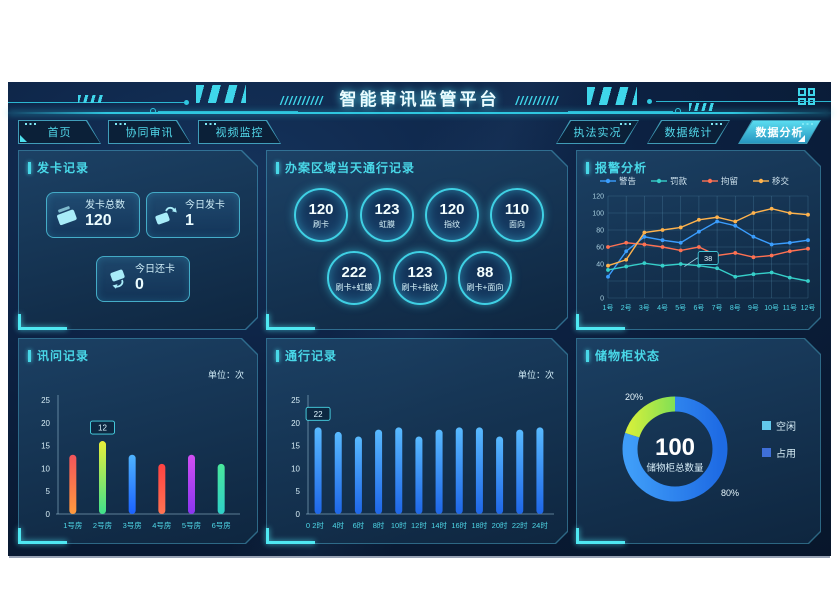  What do you see at coordinates (779, 132) in the screenshot?
I see `tab-data-analysis: 数据分析` at bounding box center [779, 132].